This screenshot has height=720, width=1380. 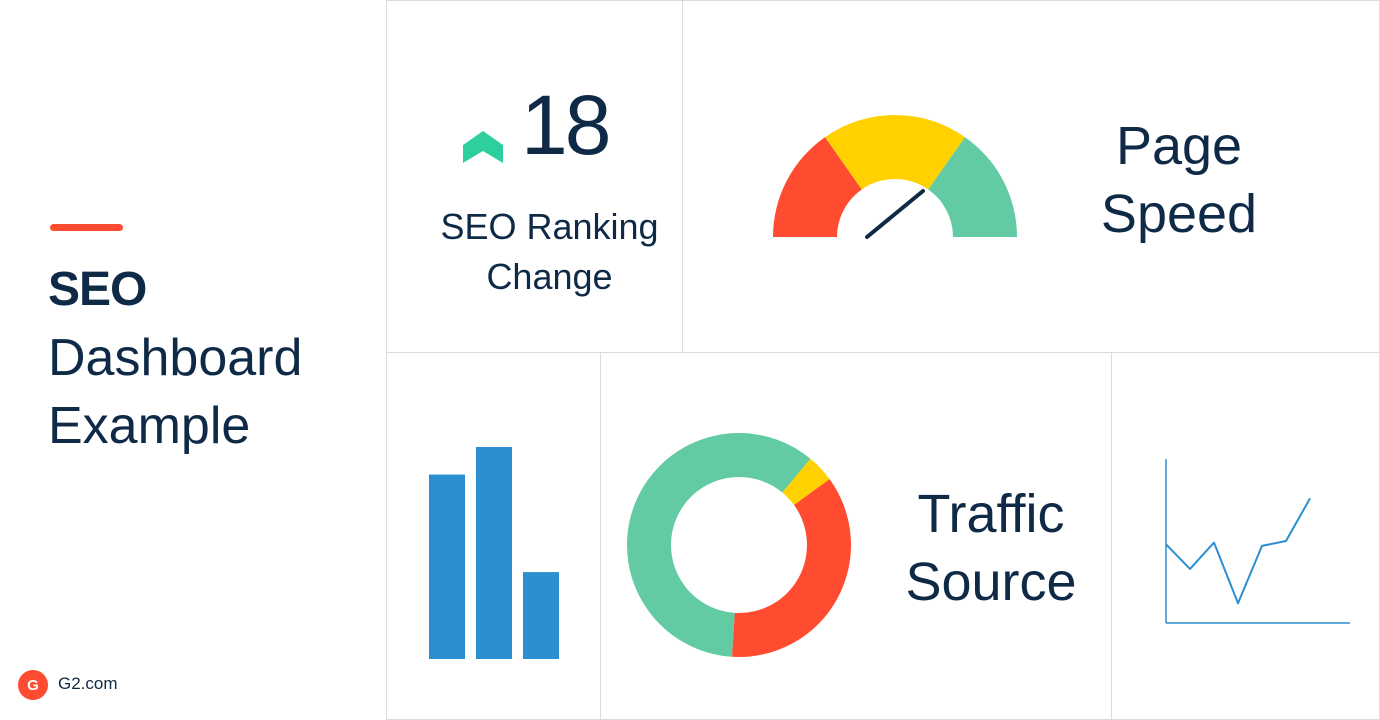 I want to click on up-chevron-icon, so click(x=483, y=147).